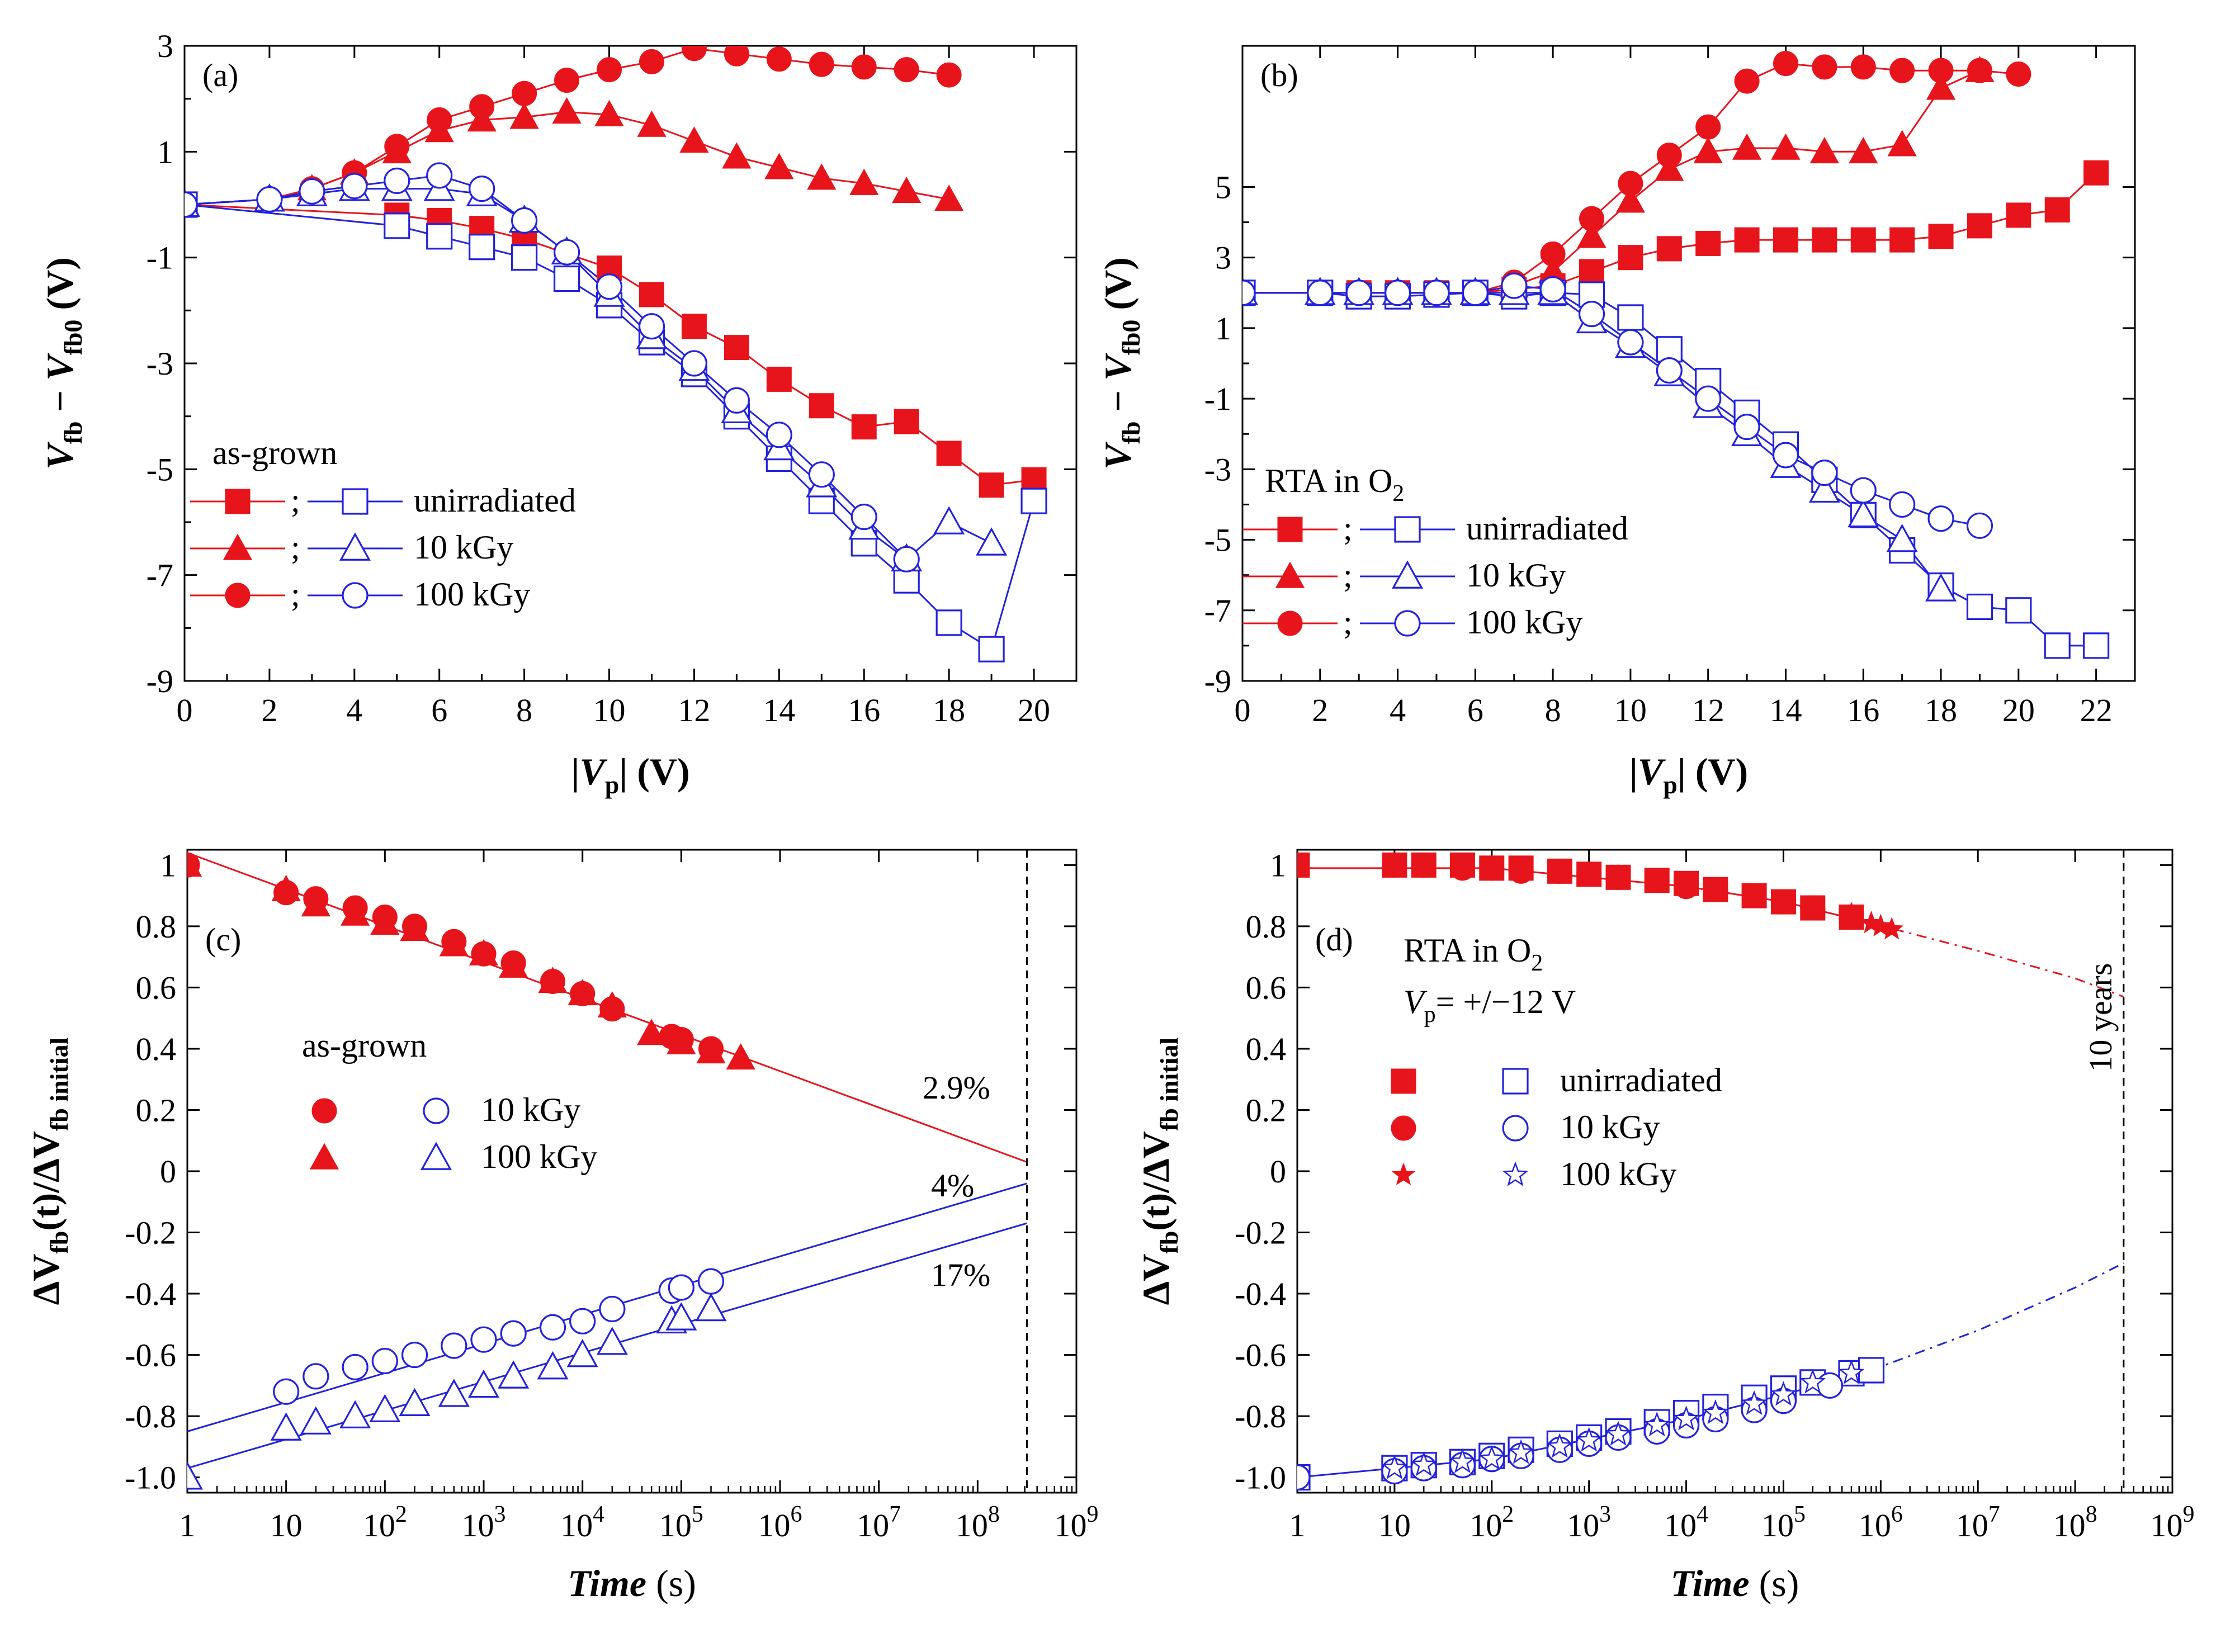 This screenshot has height=1652, width=2216. I want to click on y-axis-label: ΔVfb(t)/ΔVfb initial, so click(1159, 1171).